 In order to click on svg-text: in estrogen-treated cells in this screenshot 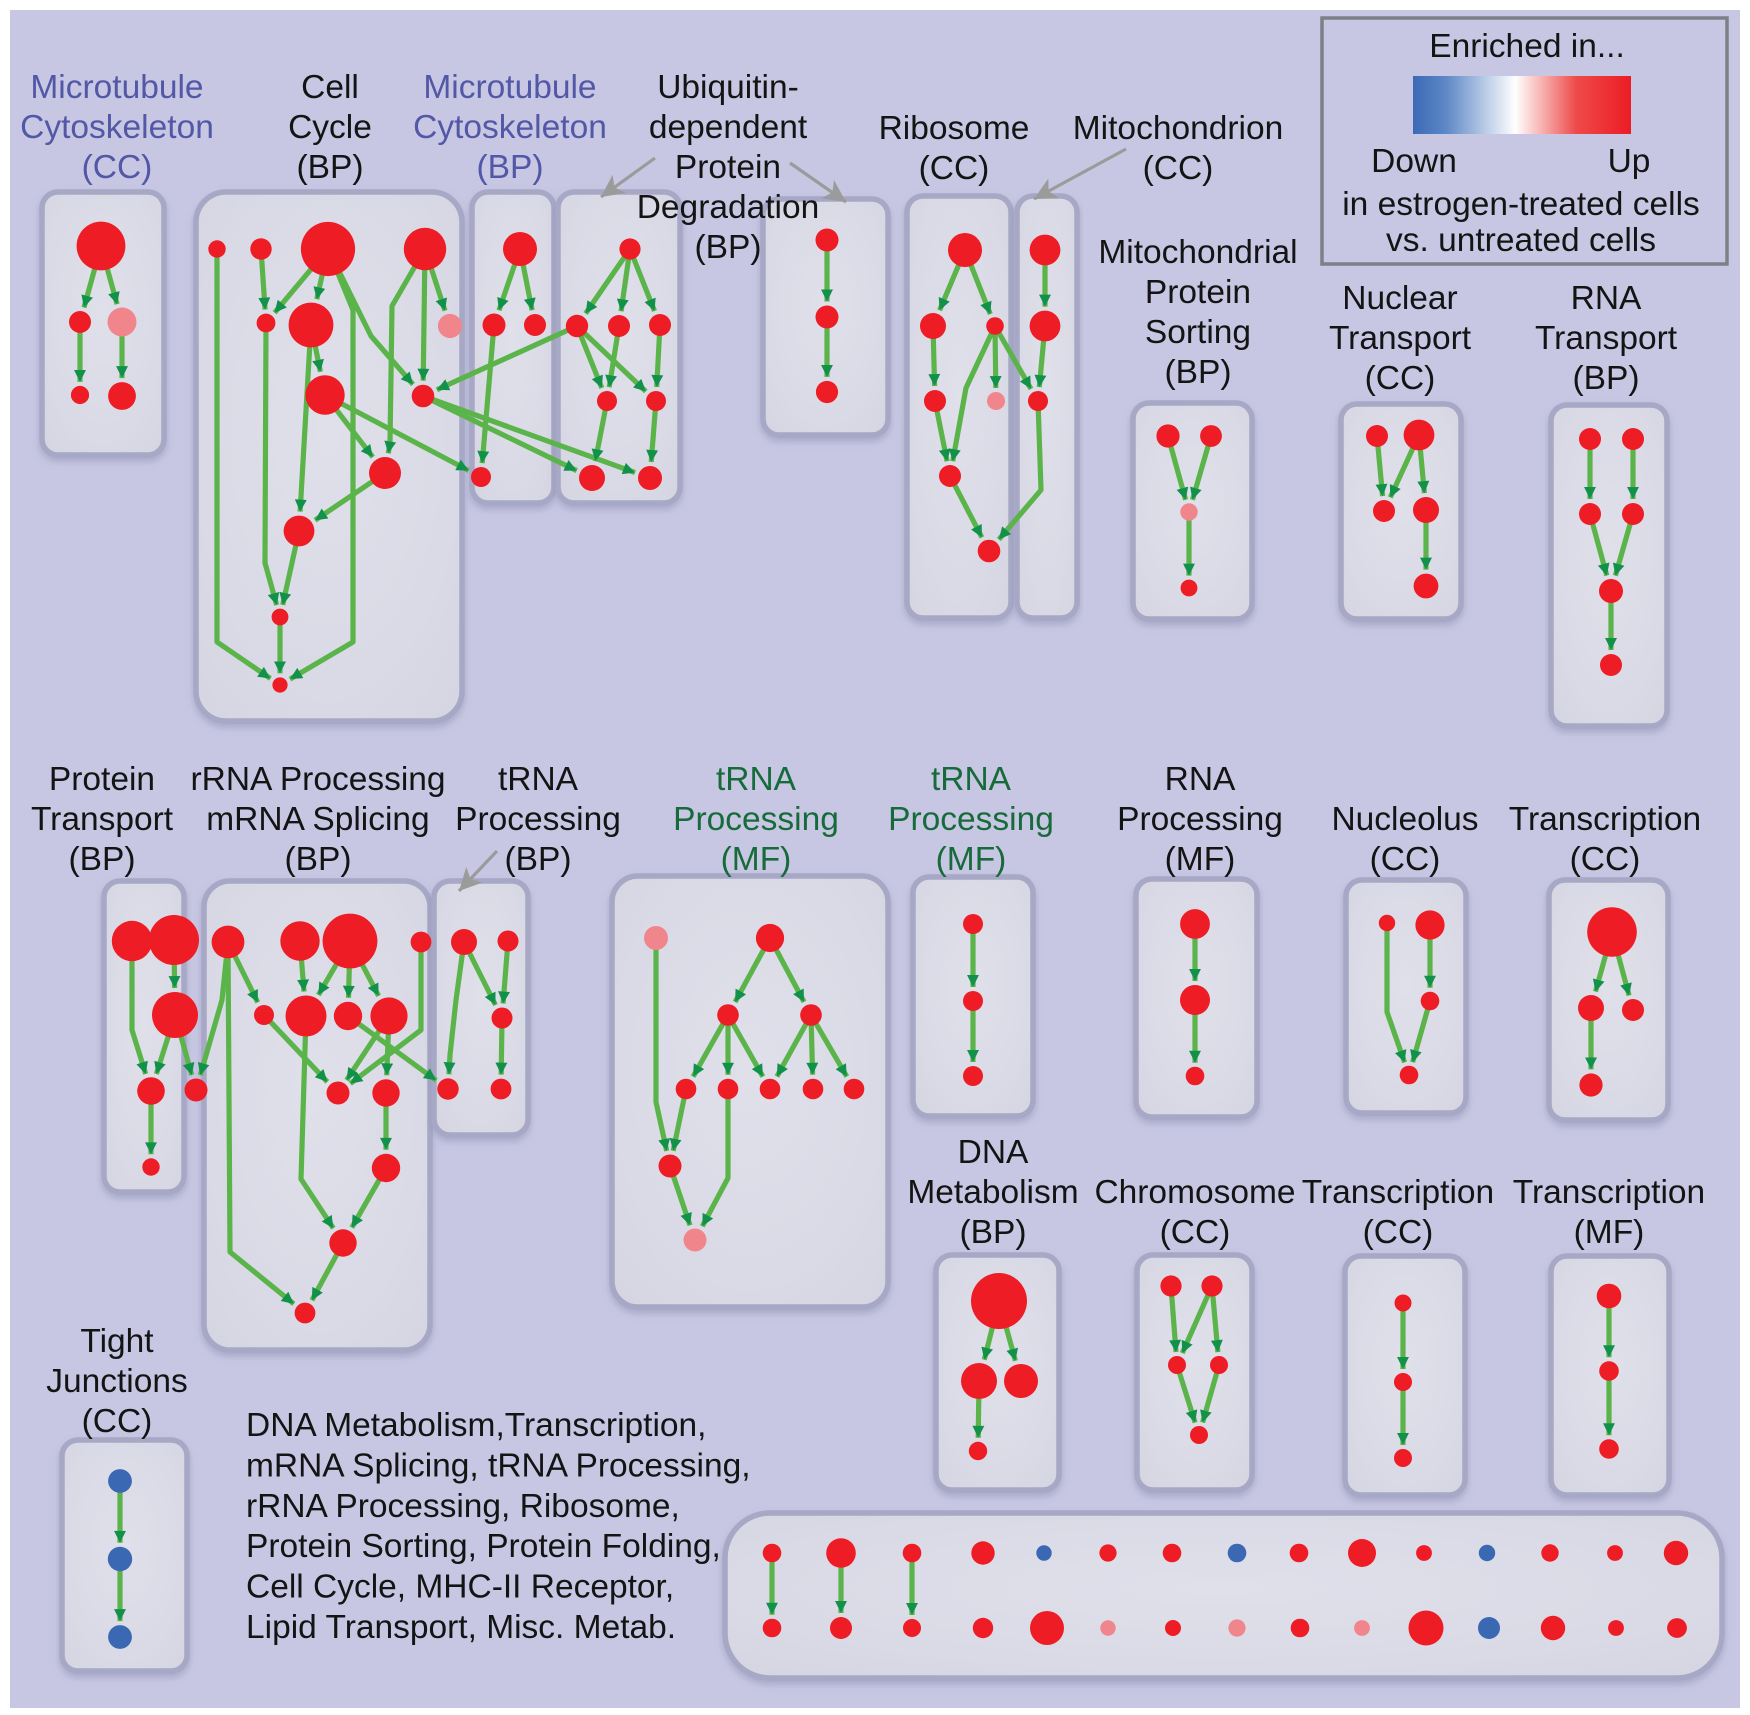, I will do `click(1521, 204)`.